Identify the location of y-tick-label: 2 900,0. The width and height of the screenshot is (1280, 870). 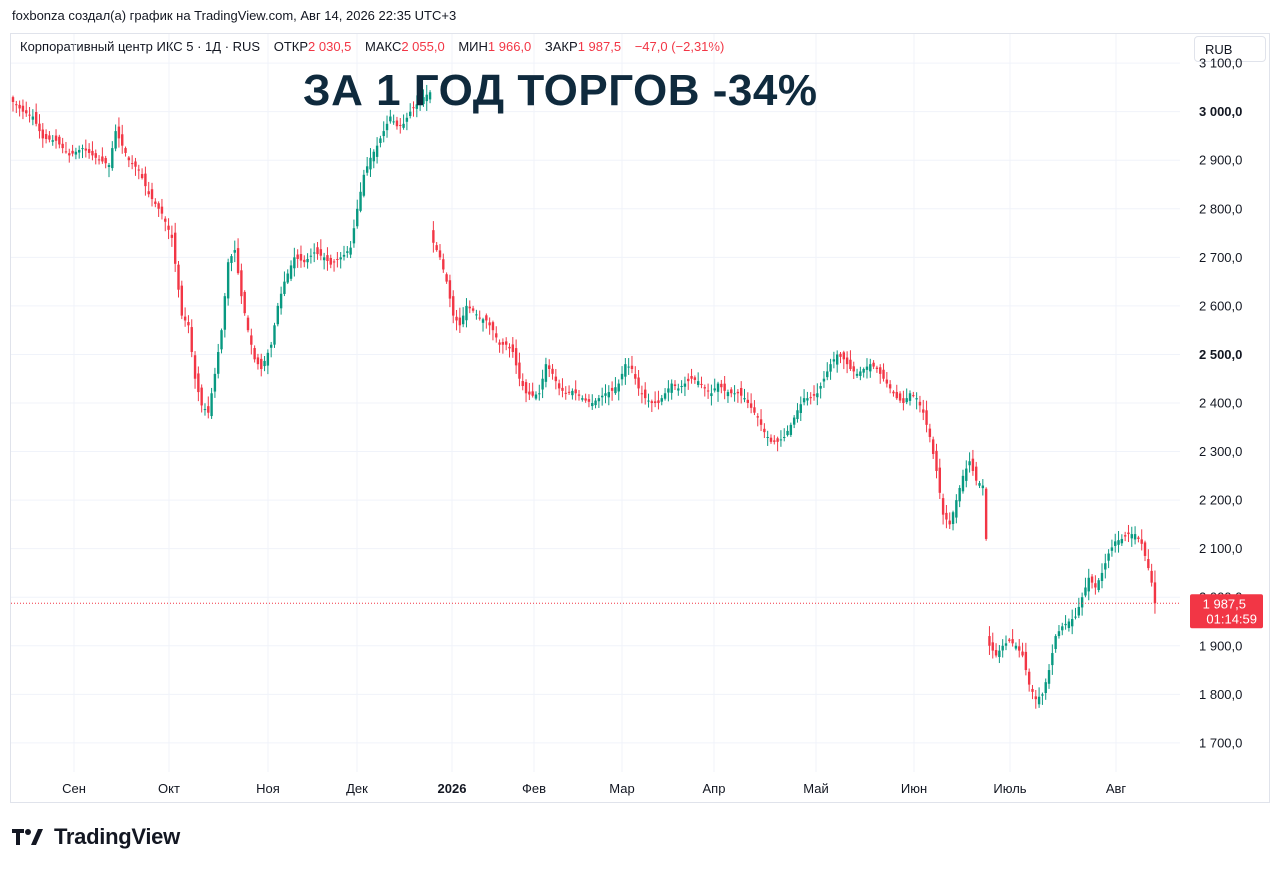
(1220, 160).